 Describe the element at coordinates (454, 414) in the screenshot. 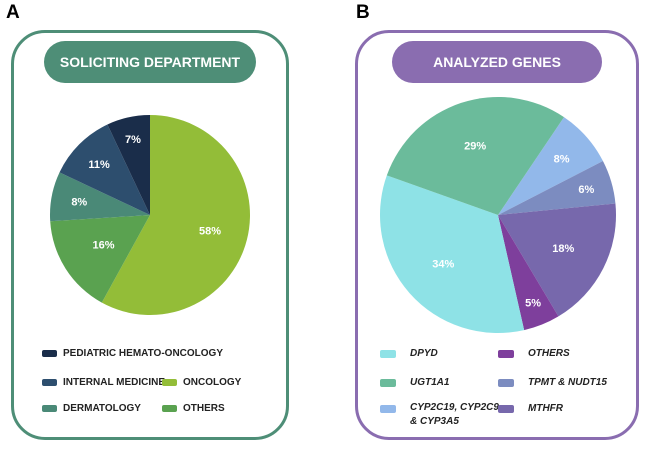

I see `legend-label: CYP2C19, CYP2C9 & CYP3A5` at that location.